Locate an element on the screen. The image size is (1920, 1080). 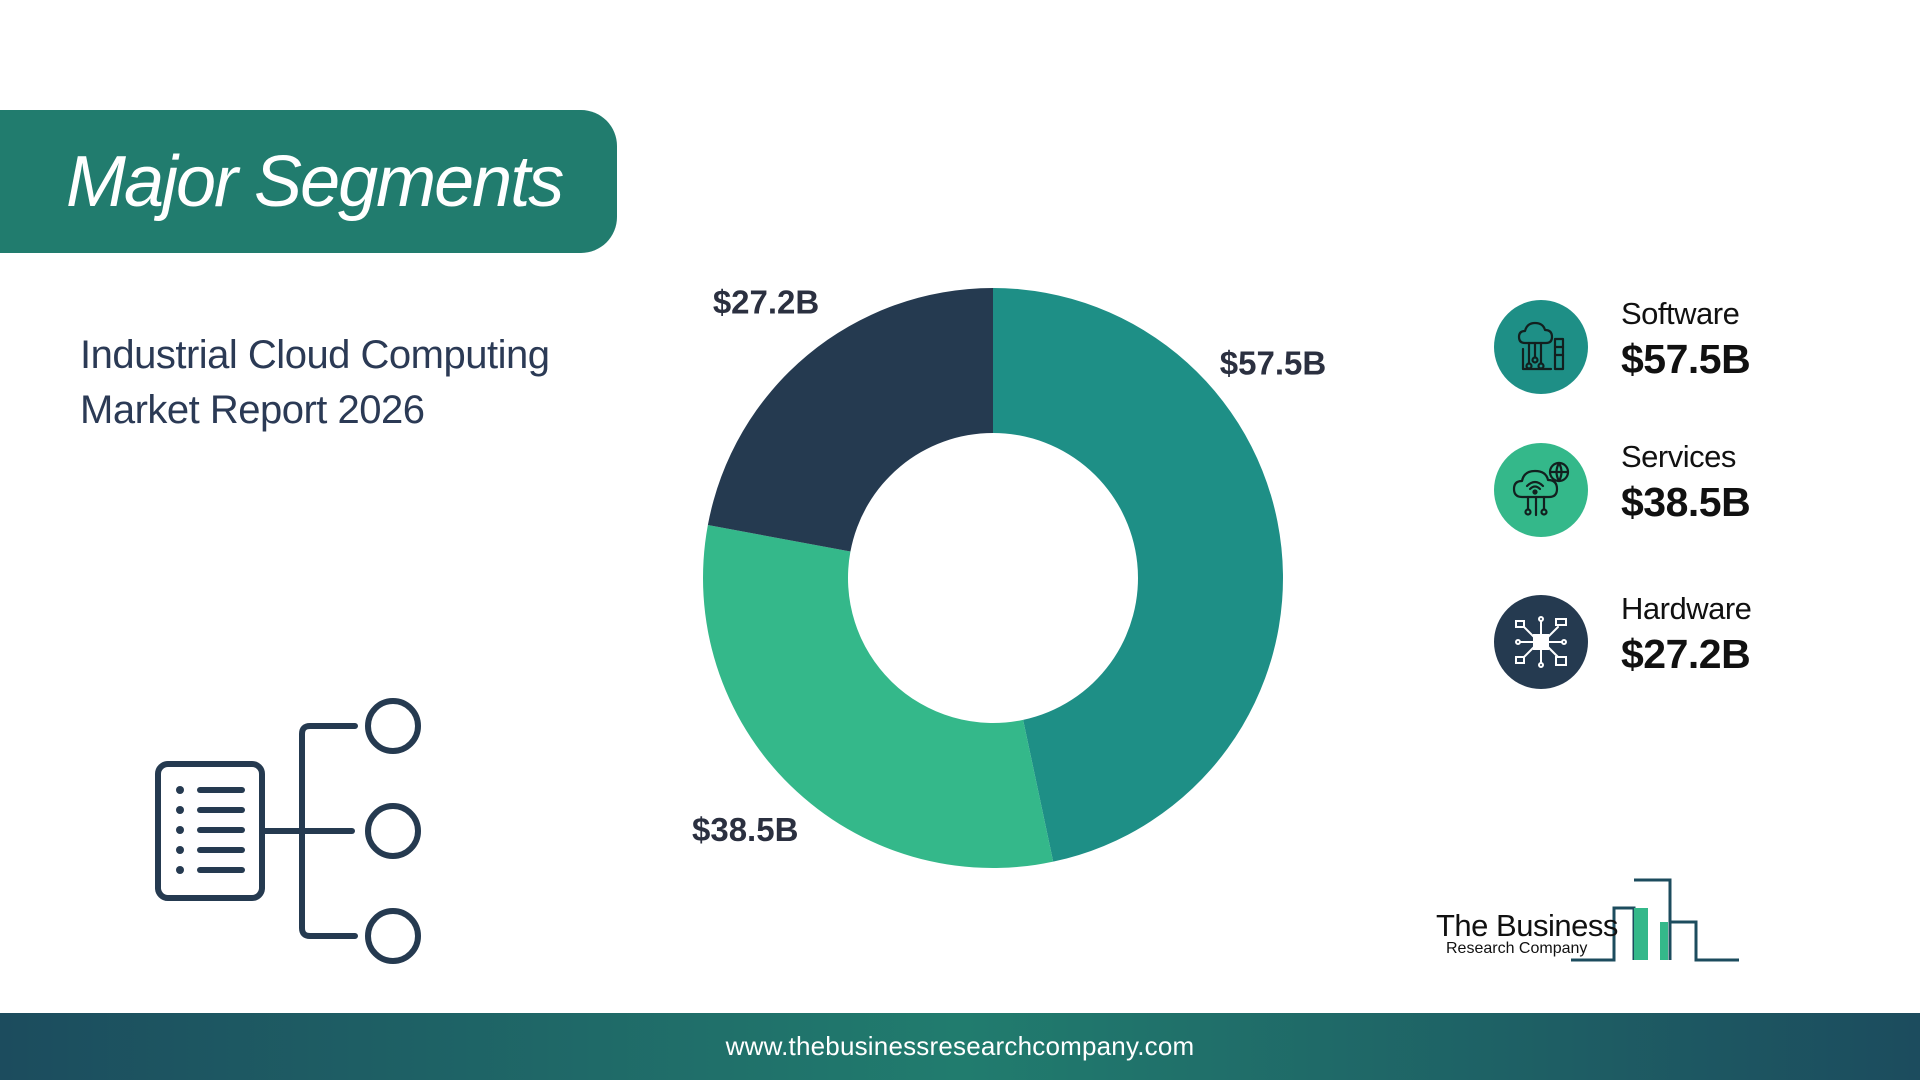
legend-item-software: Software $57.5B is located at coordinates (1684, 351).